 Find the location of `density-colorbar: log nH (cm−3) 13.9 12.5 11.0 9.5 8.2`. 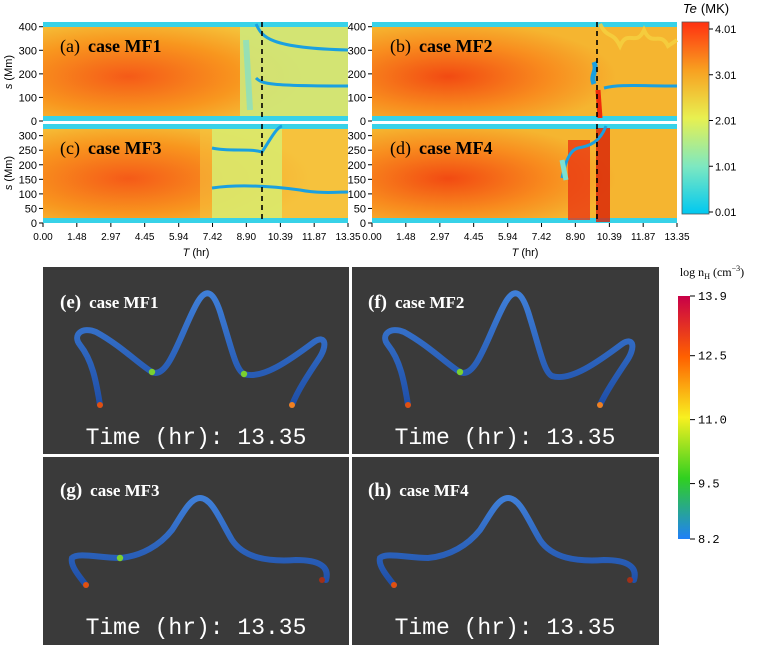

density-colorbar: log nH (cm−3) 13.9 12.5 11.0 9.5 8.2 is located at coordinates (711, 405).